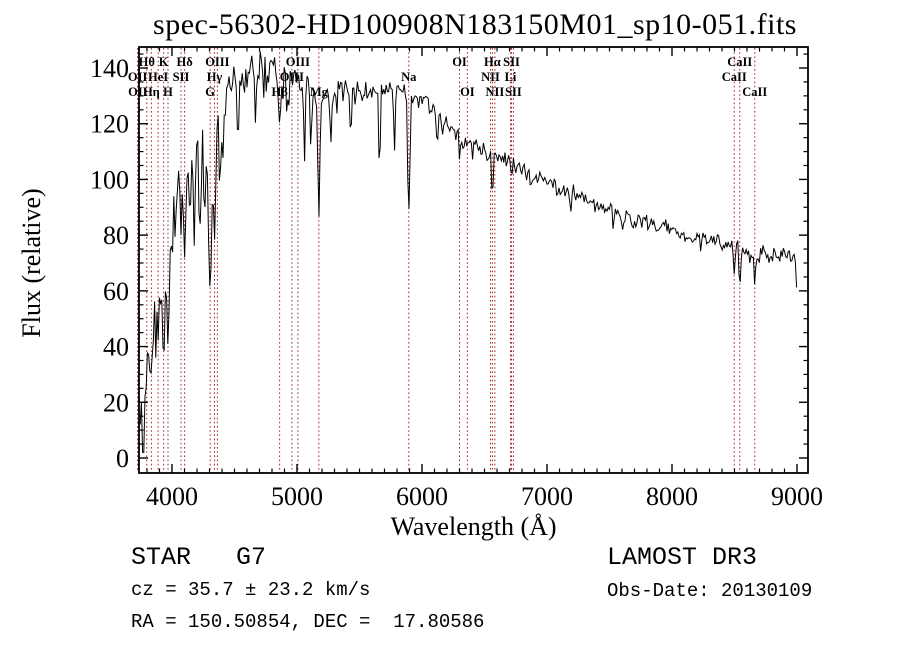  What do you see at coordinates (151, 92) in the screenshot?
I see `spectral-line-label: Hη` at bounding box center [151, 92].